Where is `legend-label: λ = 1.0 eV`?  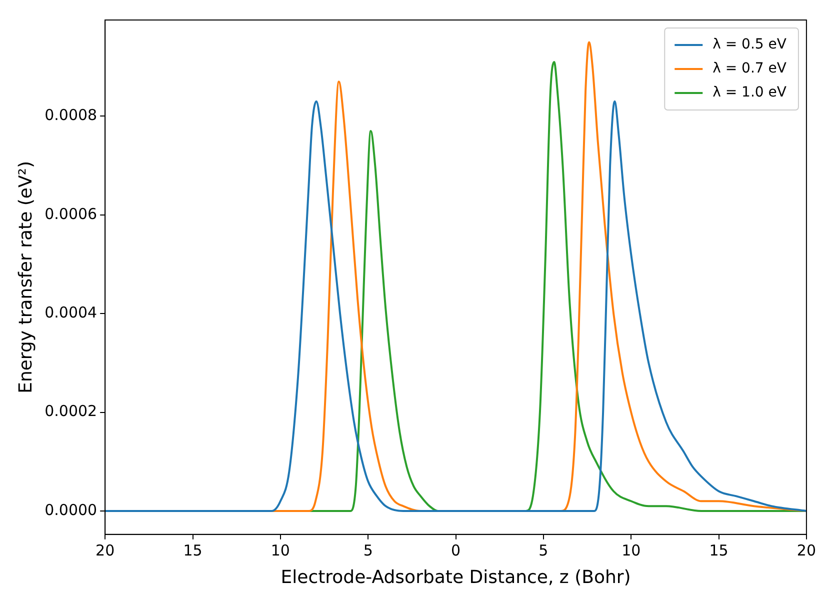
legend-label: λ = 1.0 eV is located at coordinates (749, 92).